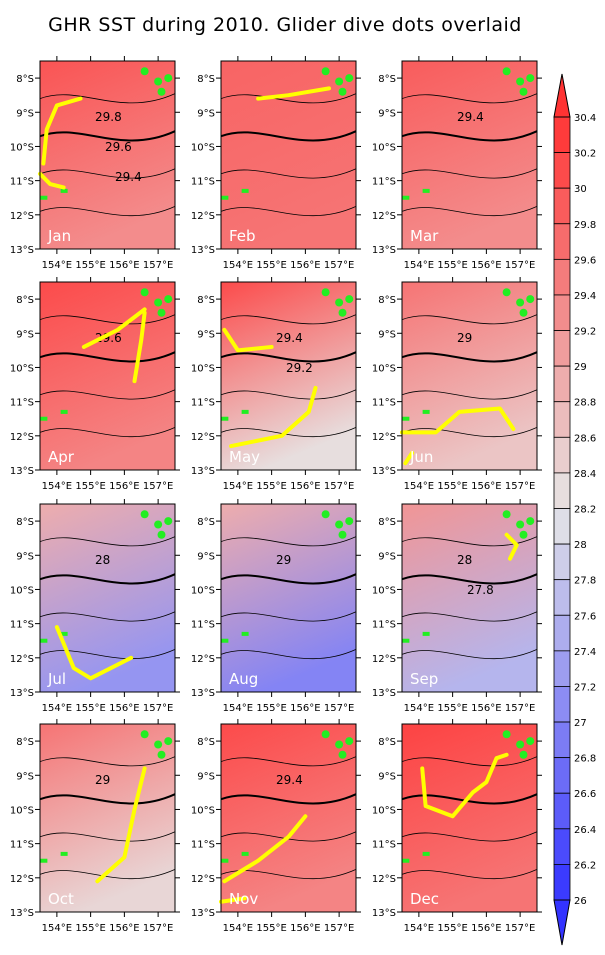  Describe the element at coordinates (203, 147) in the screenshot. I see `lat-tick-label: 10°S` at that location.